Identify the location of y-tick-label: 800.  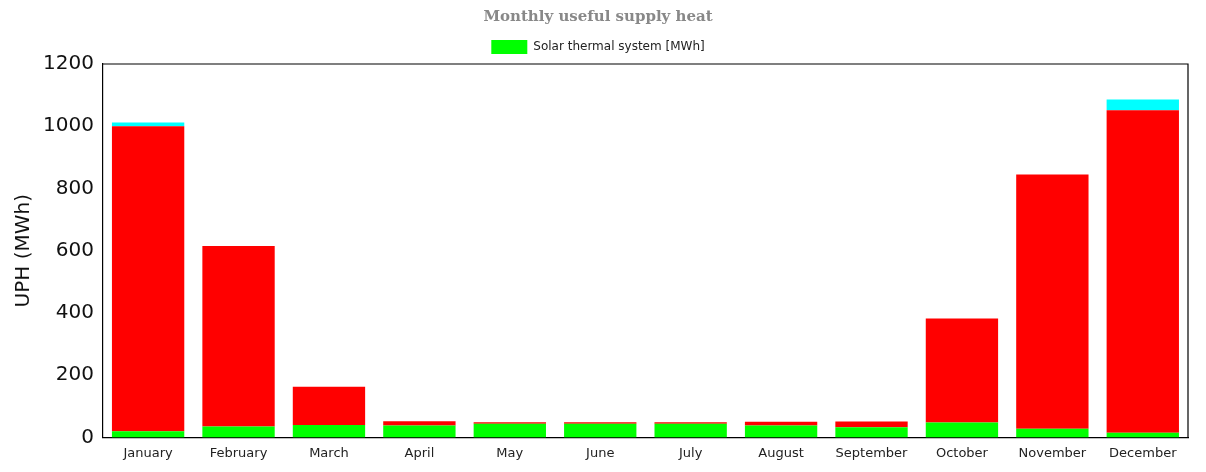
(74, 186).